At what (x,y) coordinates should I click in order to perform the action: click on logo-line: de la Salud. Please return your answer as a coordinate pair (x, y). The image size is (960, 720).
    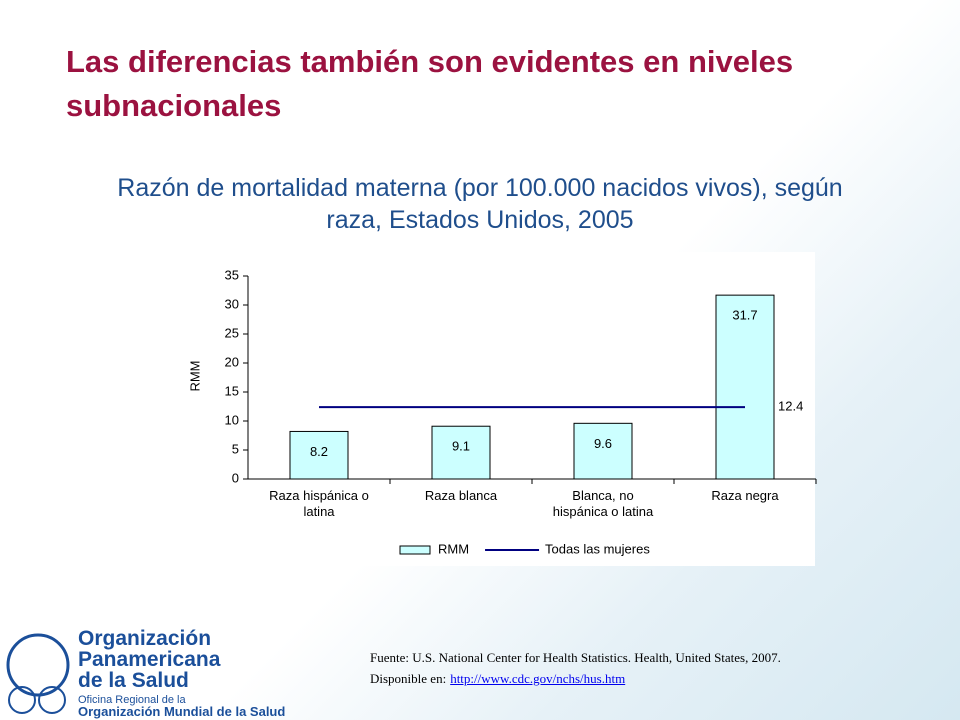
    Looking at the image, I should click on (133, 680).